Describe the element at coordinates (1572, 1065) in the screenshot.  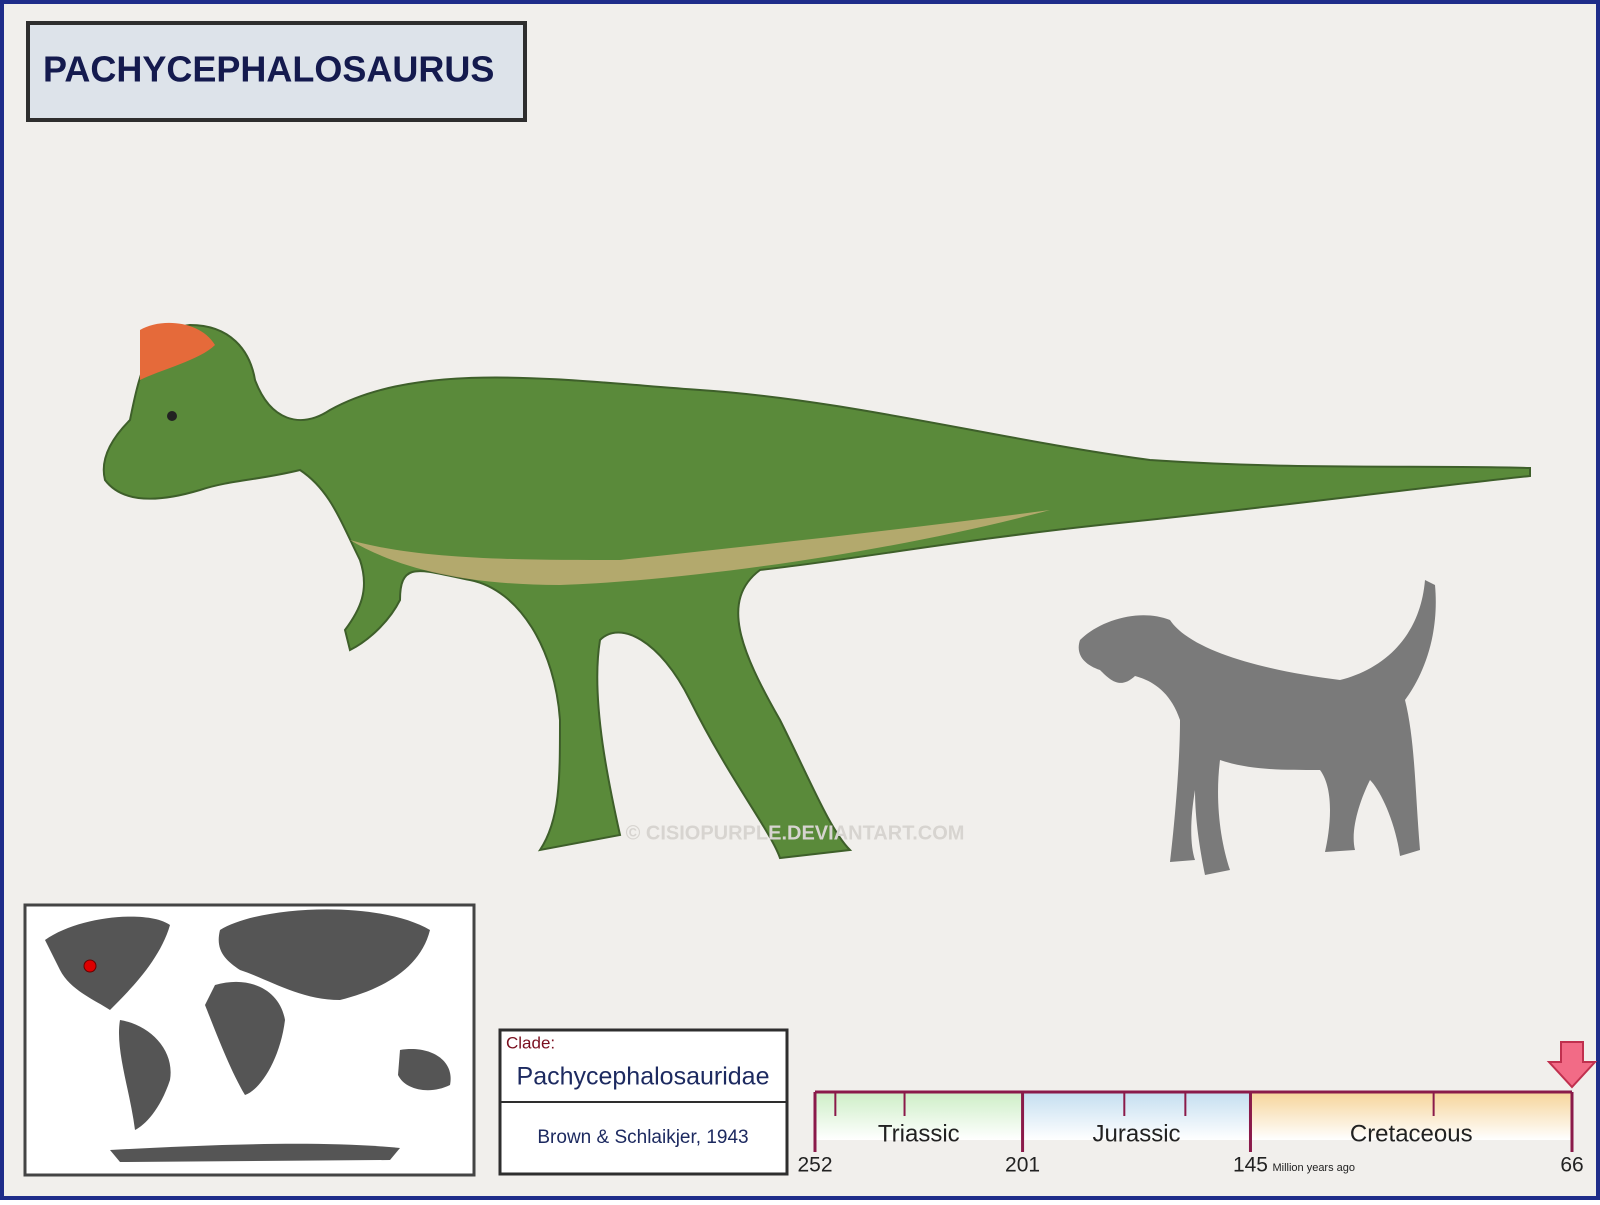
I see `time-marker` at that location.